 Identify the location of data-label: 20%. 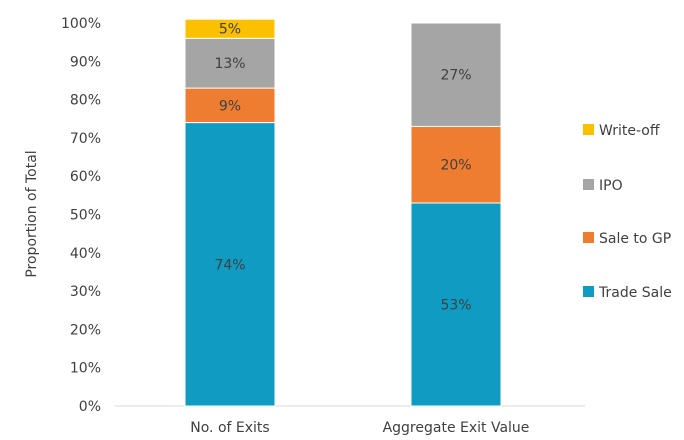
(455, 166).